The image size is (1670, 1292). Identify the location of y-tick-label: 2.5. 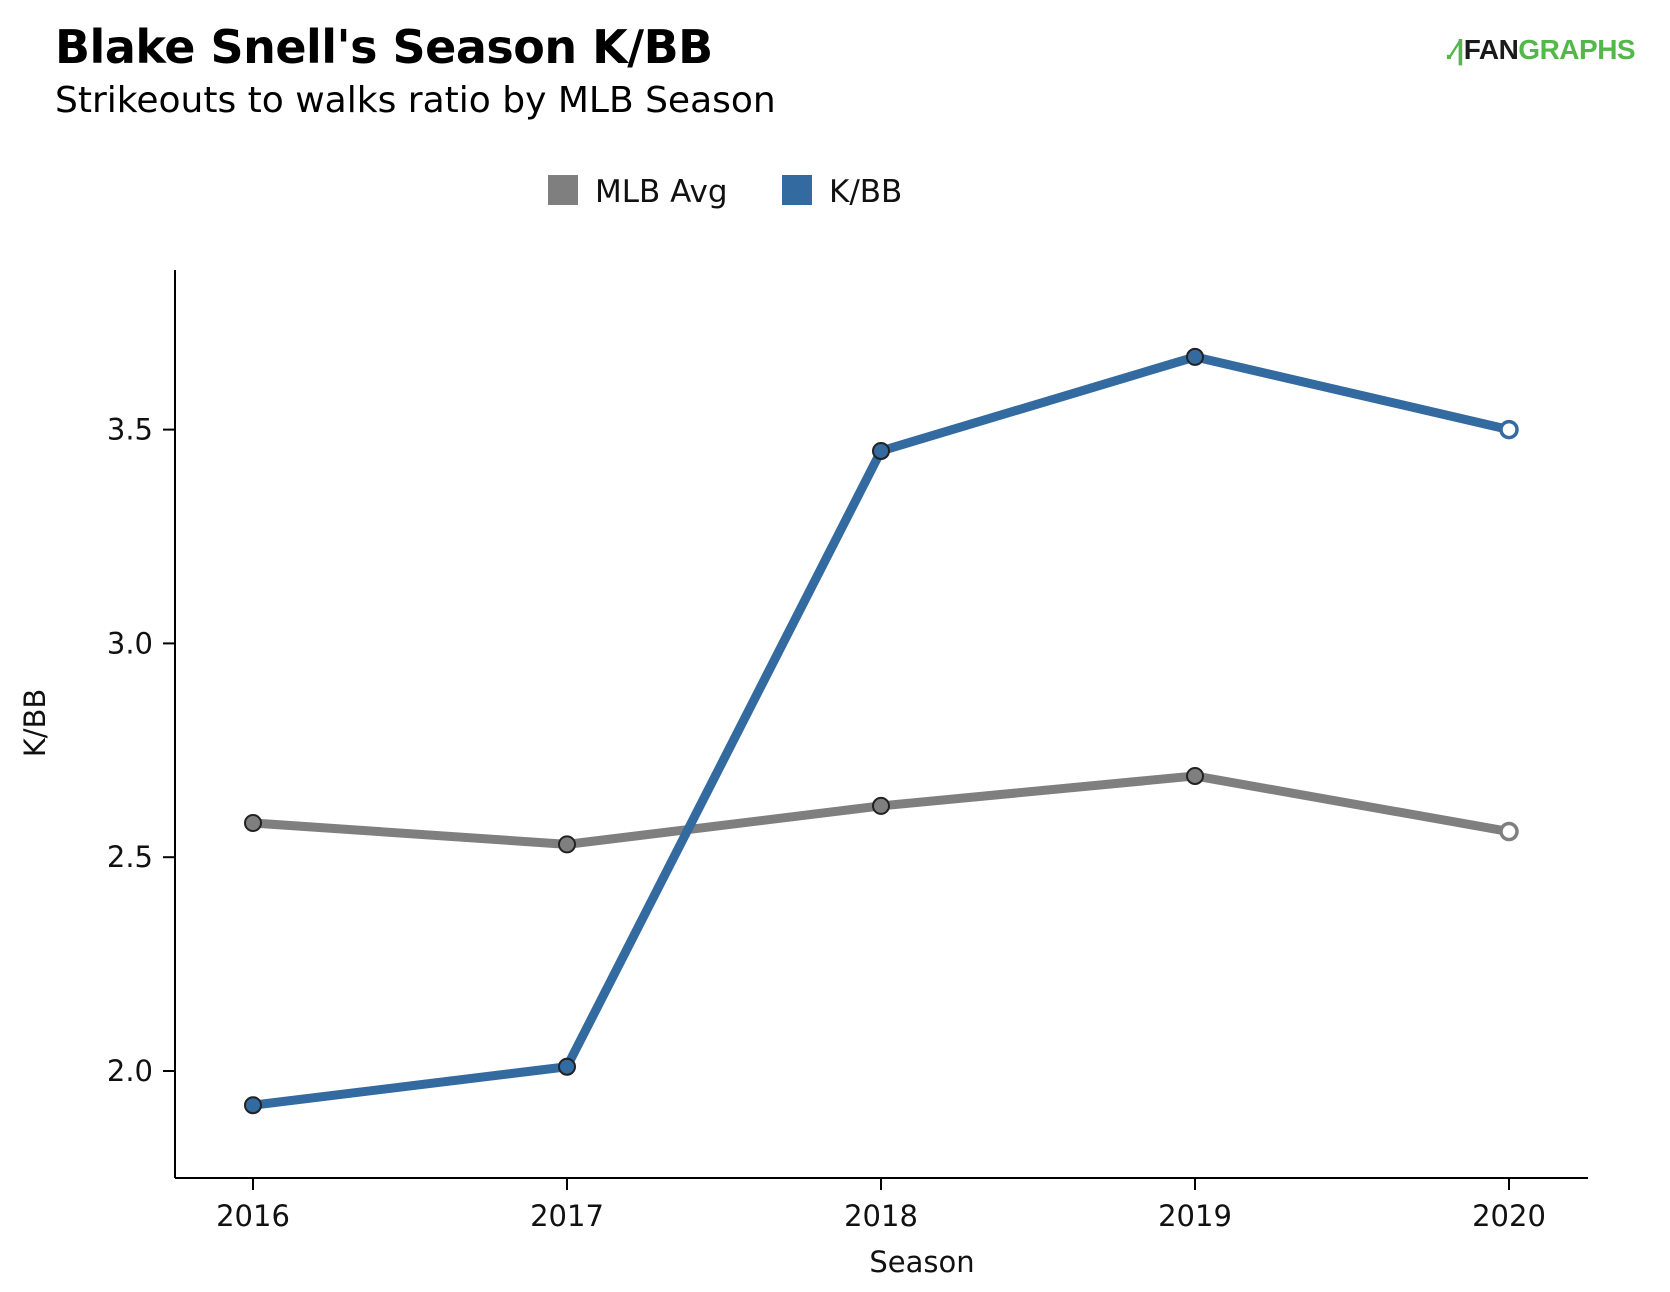
(130, 857).